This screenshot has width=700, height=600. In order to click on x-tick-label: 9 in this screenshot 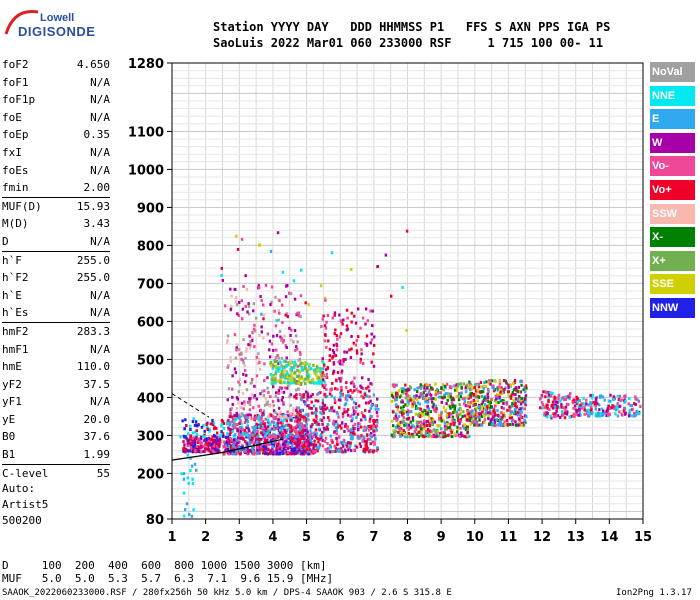, I will do `click(441, 537)`.